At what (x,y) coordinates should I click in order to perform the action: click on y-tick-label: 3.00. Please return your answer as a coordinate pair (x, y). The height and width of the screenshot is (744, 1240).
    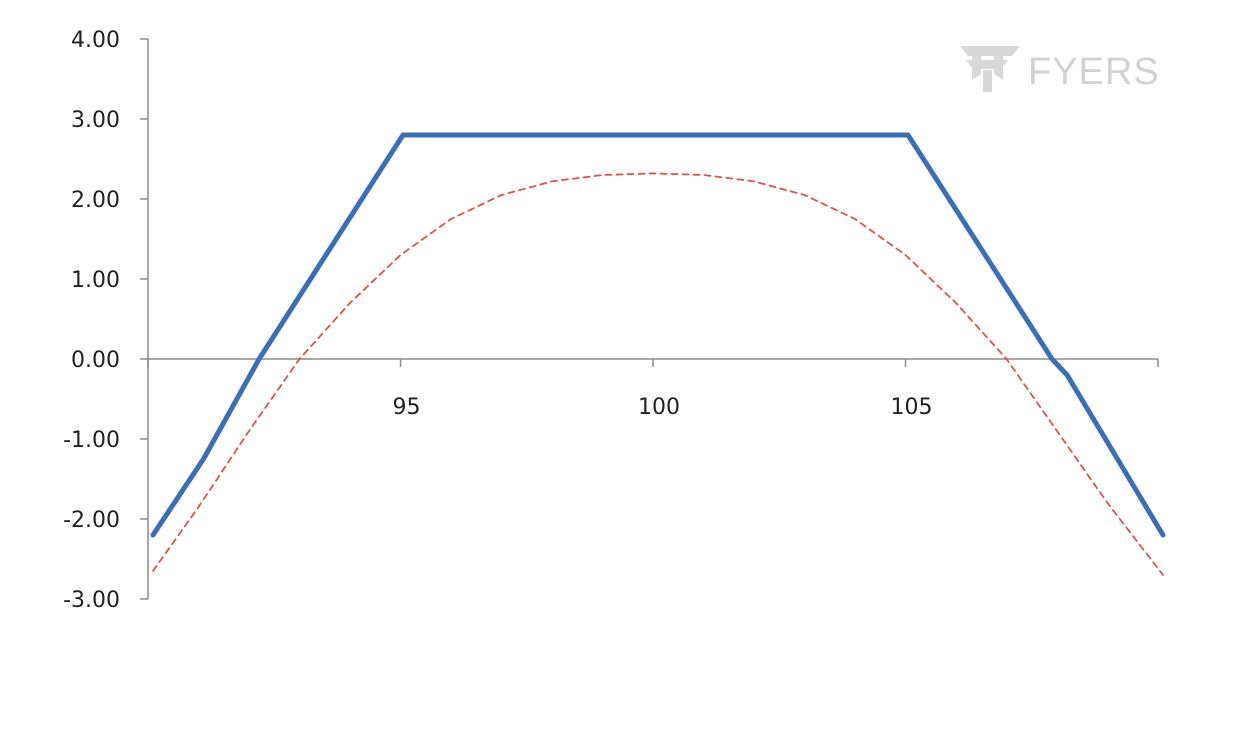
    Looking at the image, I should click on (95, 120).